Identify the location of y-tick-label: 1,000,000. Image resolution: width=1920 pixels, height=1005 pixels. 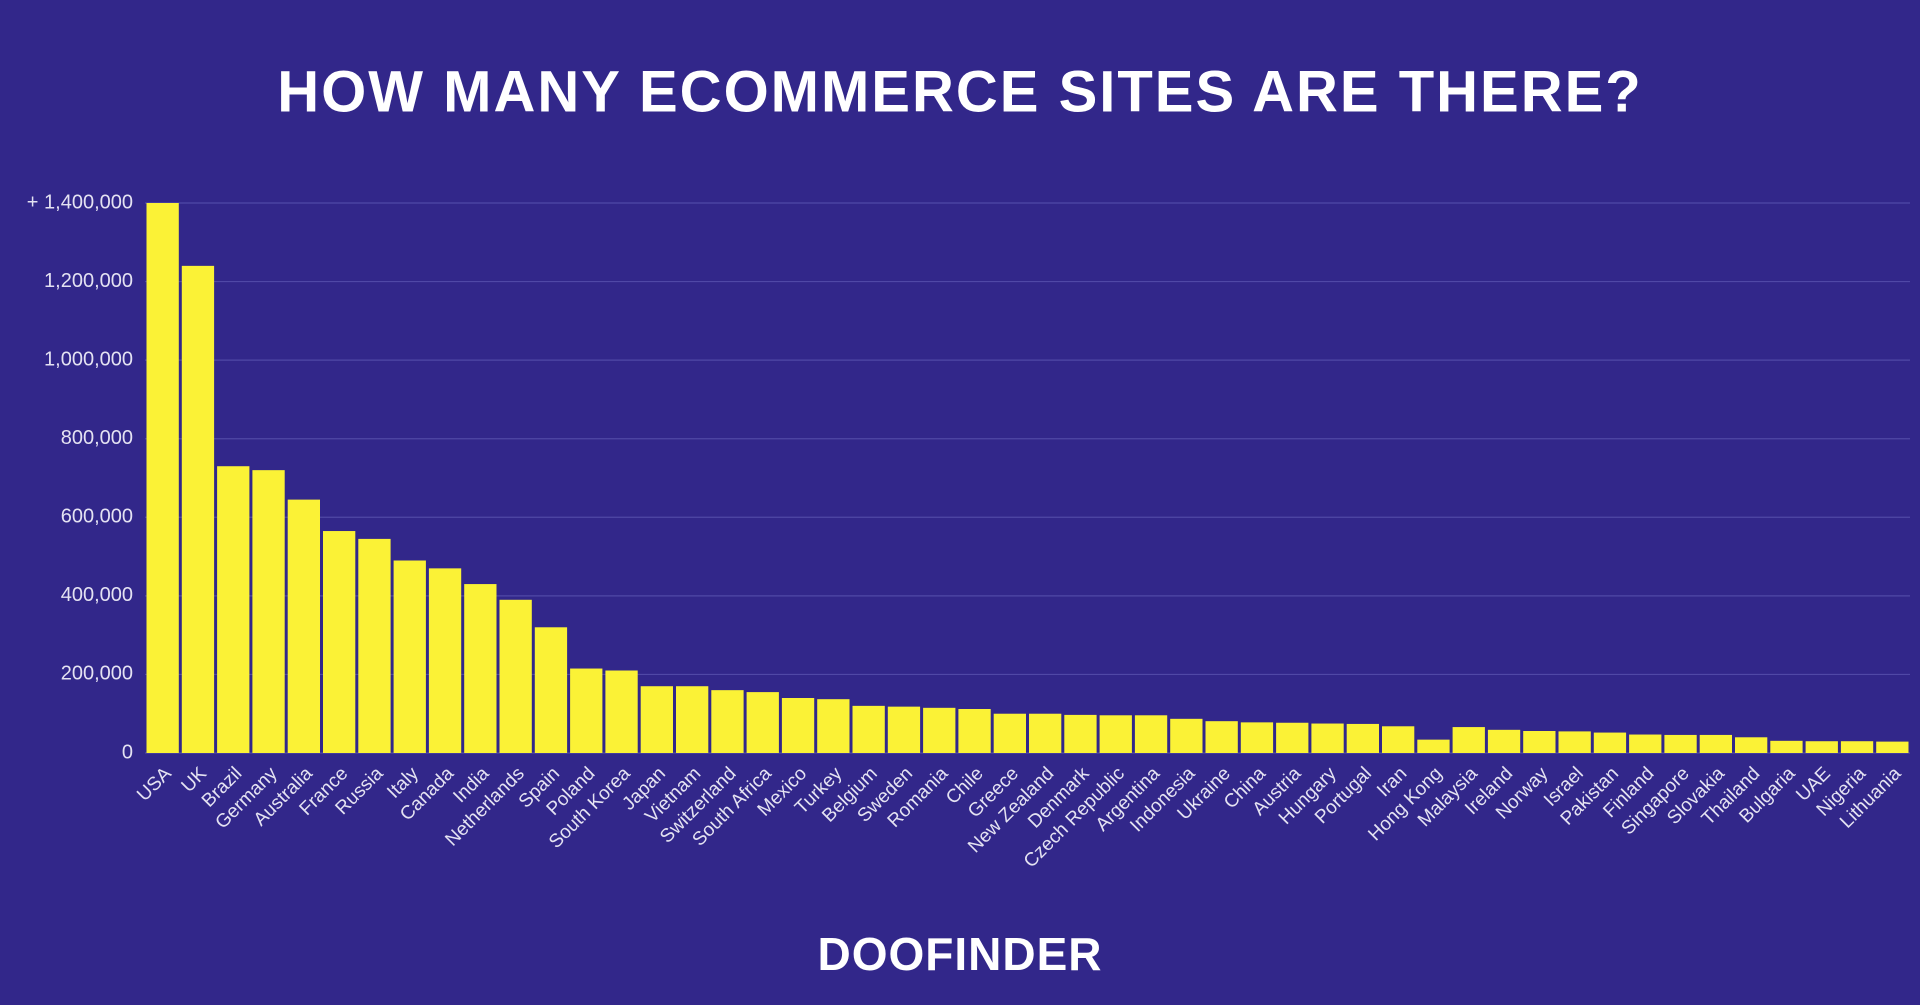
(88, 359).